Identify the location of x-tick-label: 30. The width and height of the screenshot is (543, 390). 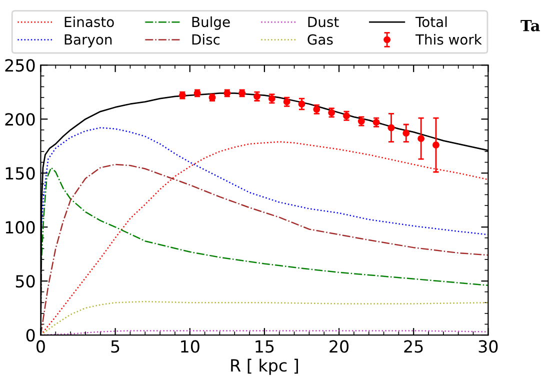
(488, 346).